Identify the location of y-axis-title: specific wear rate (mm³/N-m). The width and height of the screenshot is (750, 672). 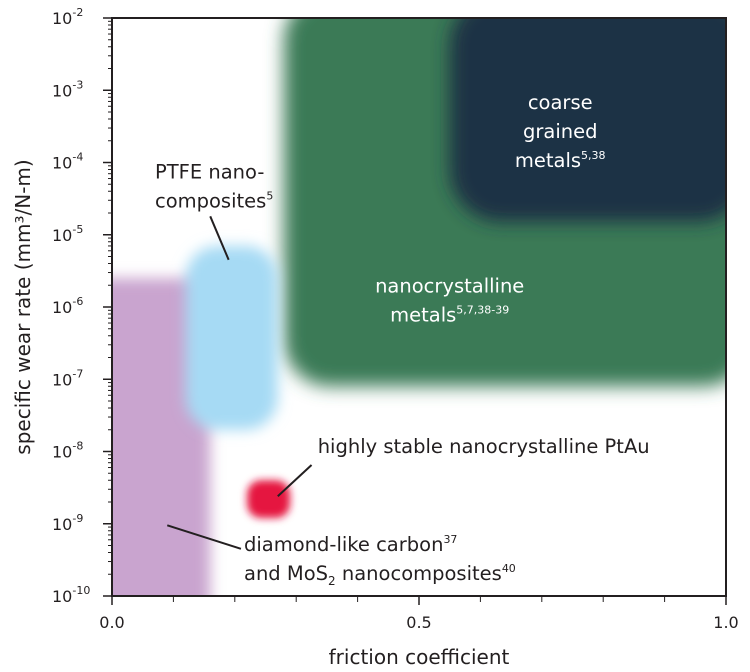
(23, 306).